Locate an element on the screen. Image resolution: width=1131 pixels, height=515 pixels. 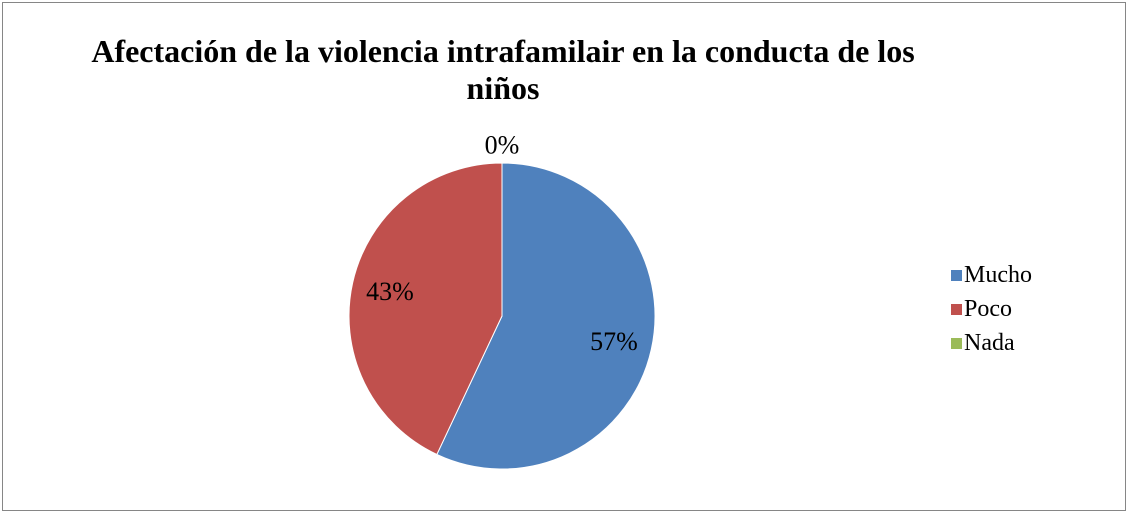
legend-swatch-nada is located at coordinates (956, 343).